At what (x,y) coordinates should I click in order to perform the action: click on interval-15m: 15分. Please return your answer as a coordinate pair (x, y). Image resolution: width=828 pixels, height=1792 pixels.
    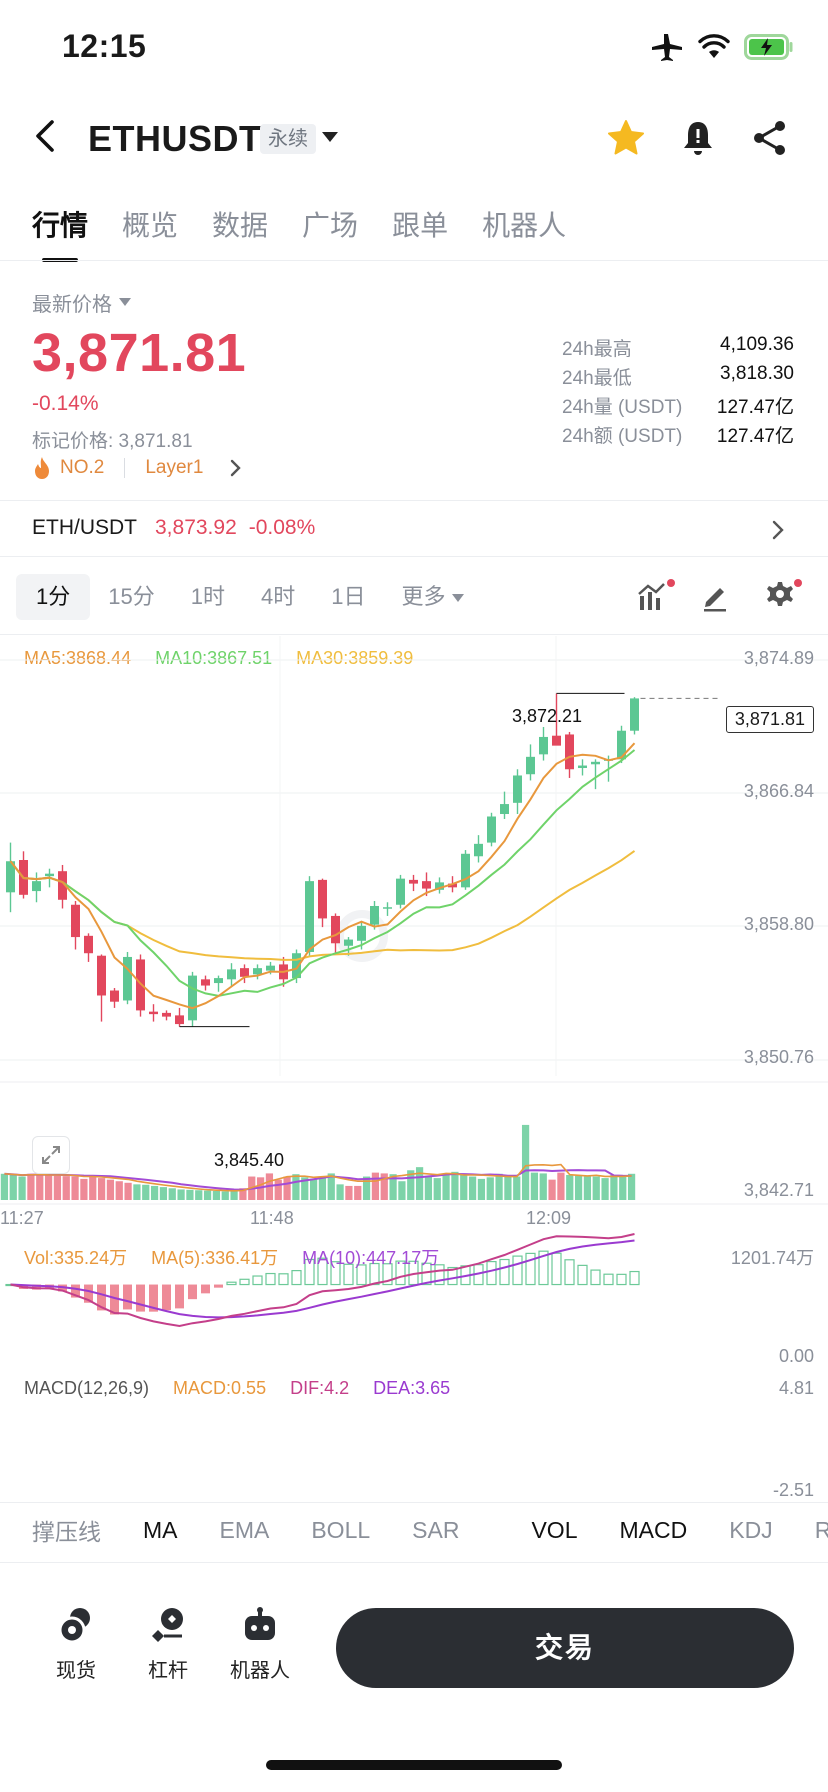
    Looking at the image, I should click on (131, 596).